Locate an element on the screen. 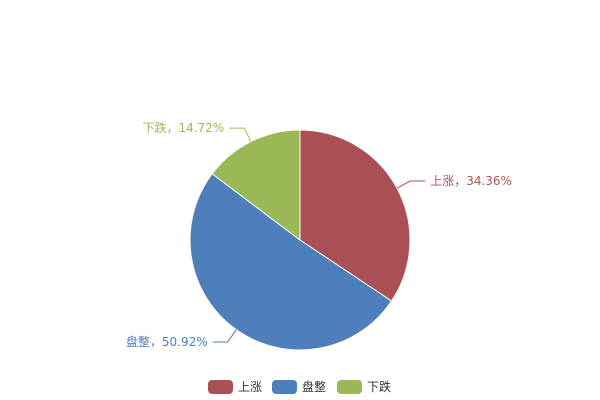 This screenshot has width=600, height=400. legend: 上涨 盘整 下跌 is located at coordinates (299, 386).